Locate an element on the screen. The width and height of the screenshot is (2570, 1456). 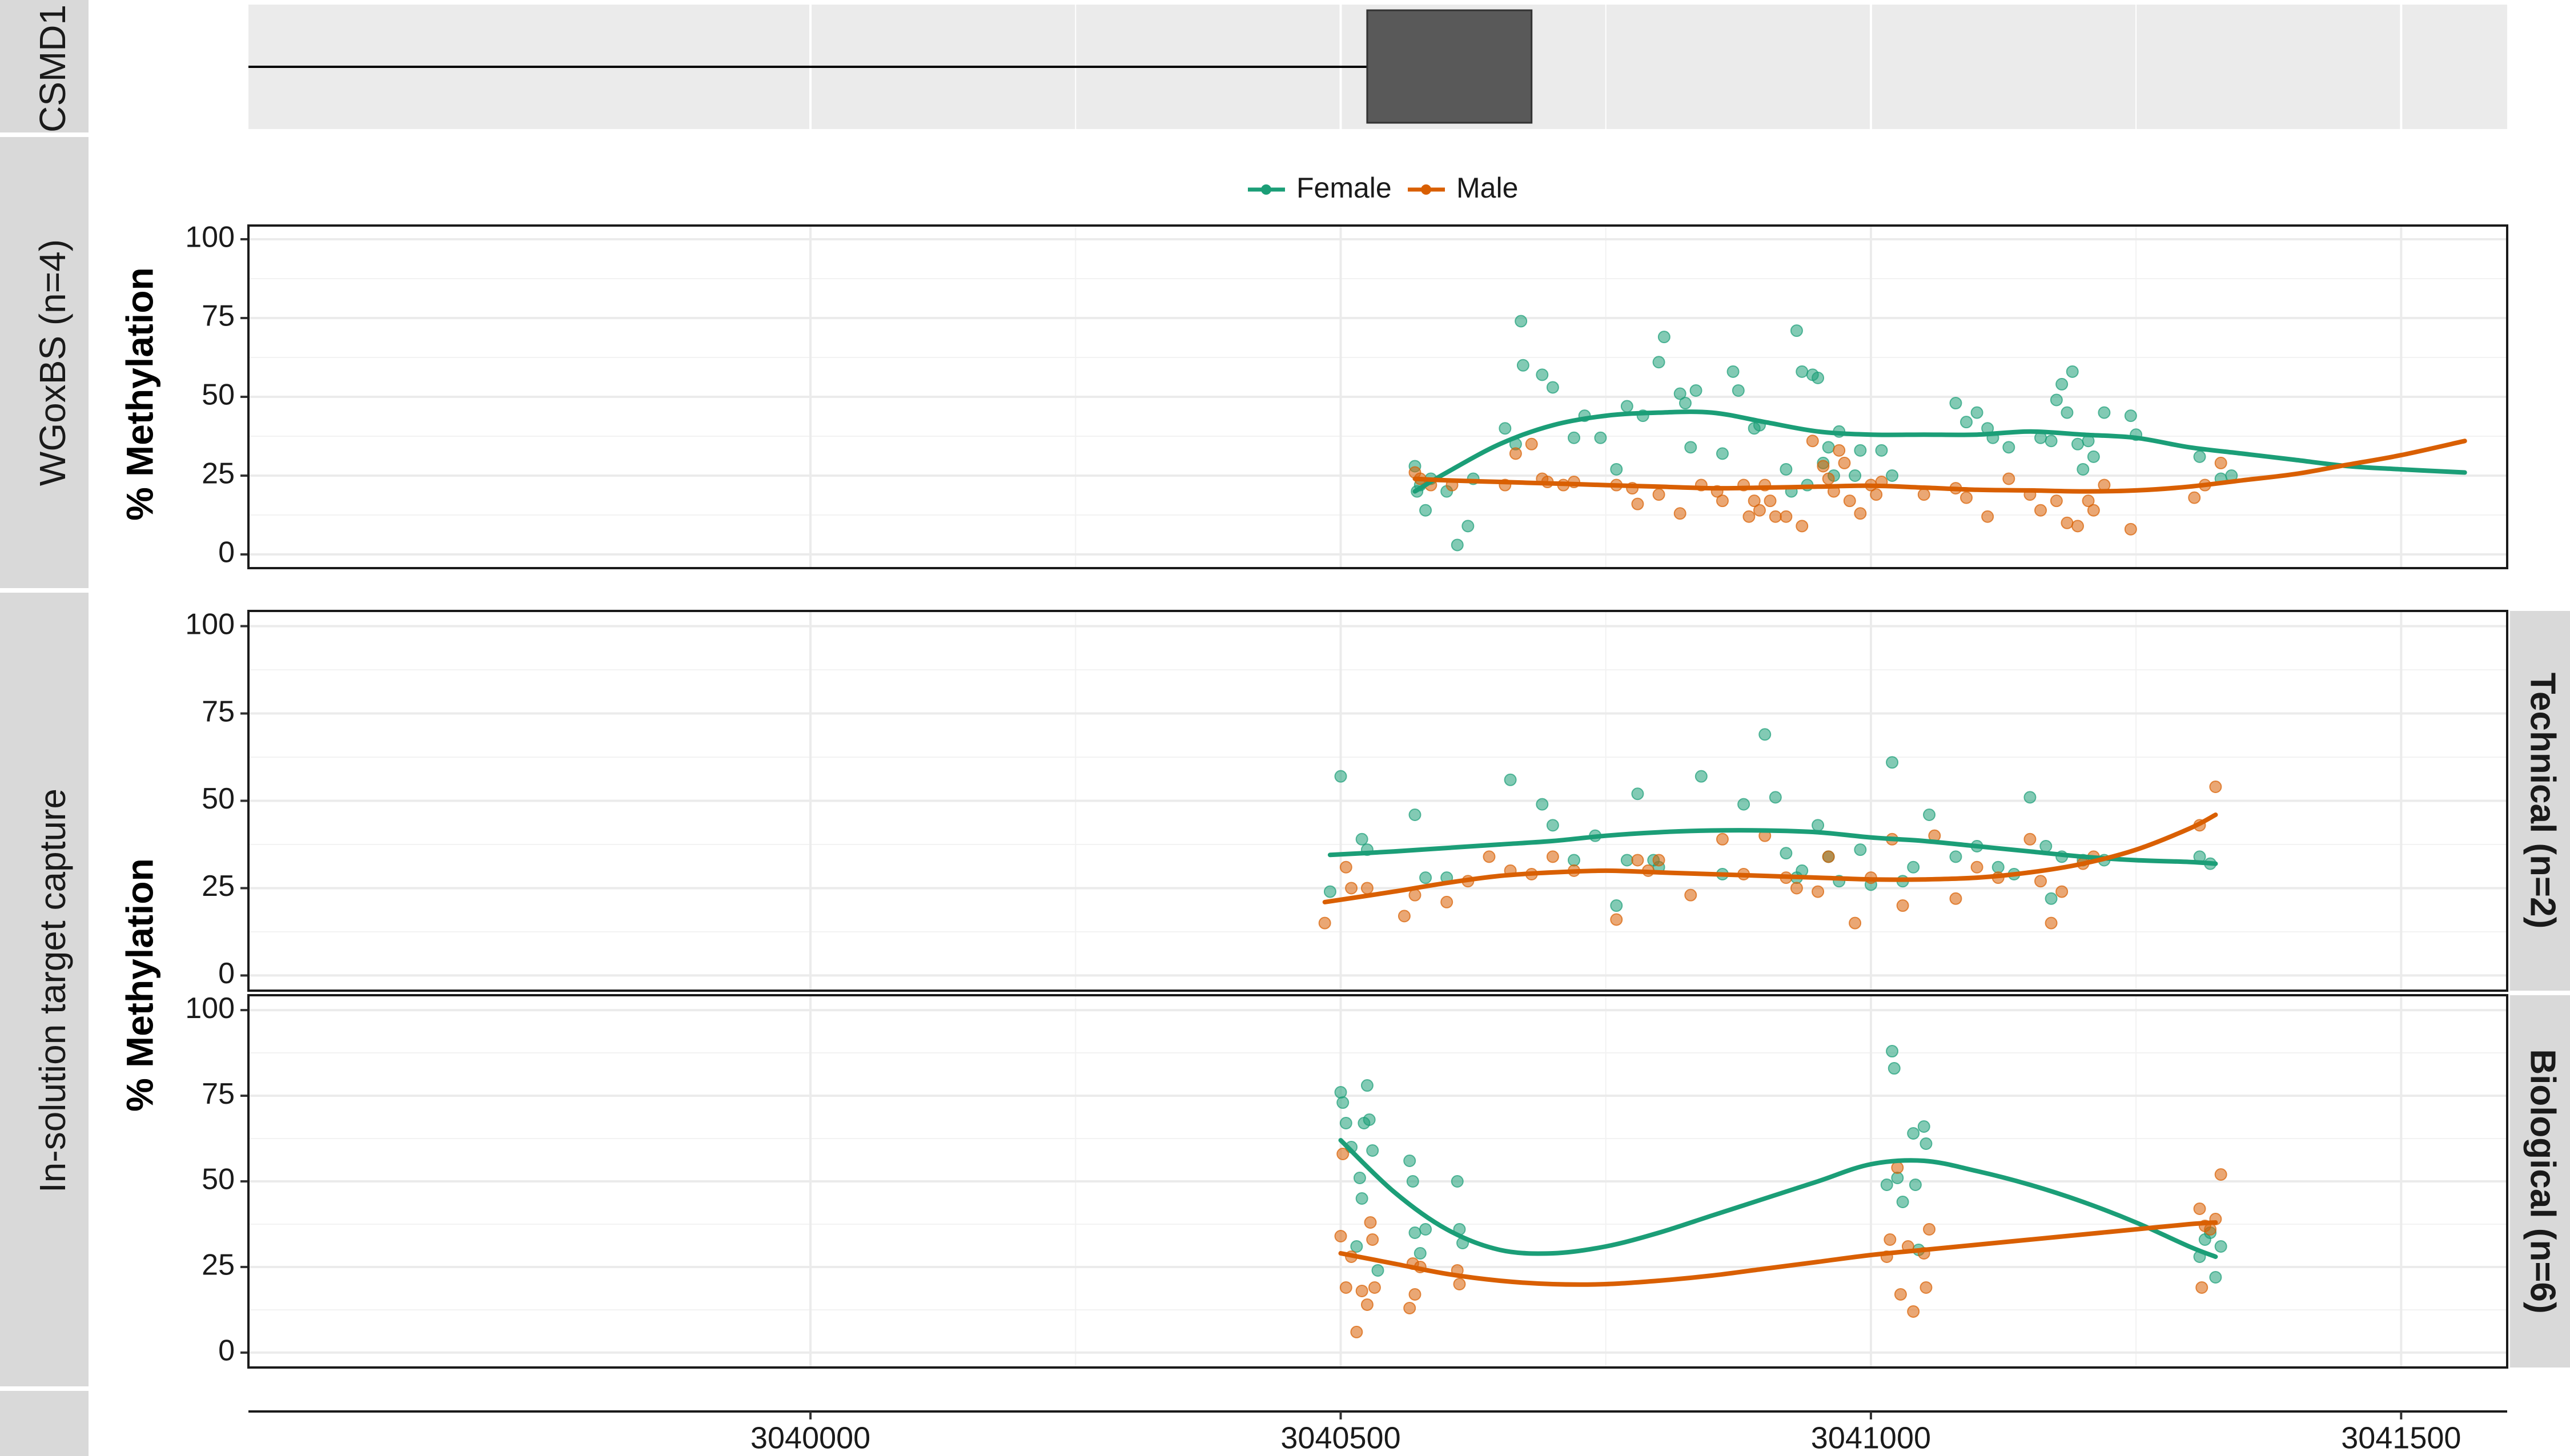
y-axis-title-capture: % Methylation is located at coordinates (139, 985).